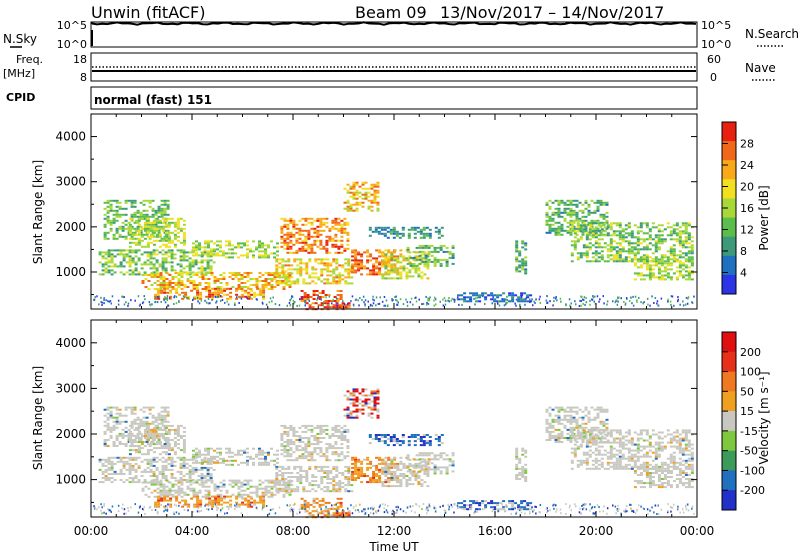 The image size is (800, 554). What do you see at coordinates (510, 293) in the screenshot?
I see `power-cell-2071` at bounding box center [510, 293].